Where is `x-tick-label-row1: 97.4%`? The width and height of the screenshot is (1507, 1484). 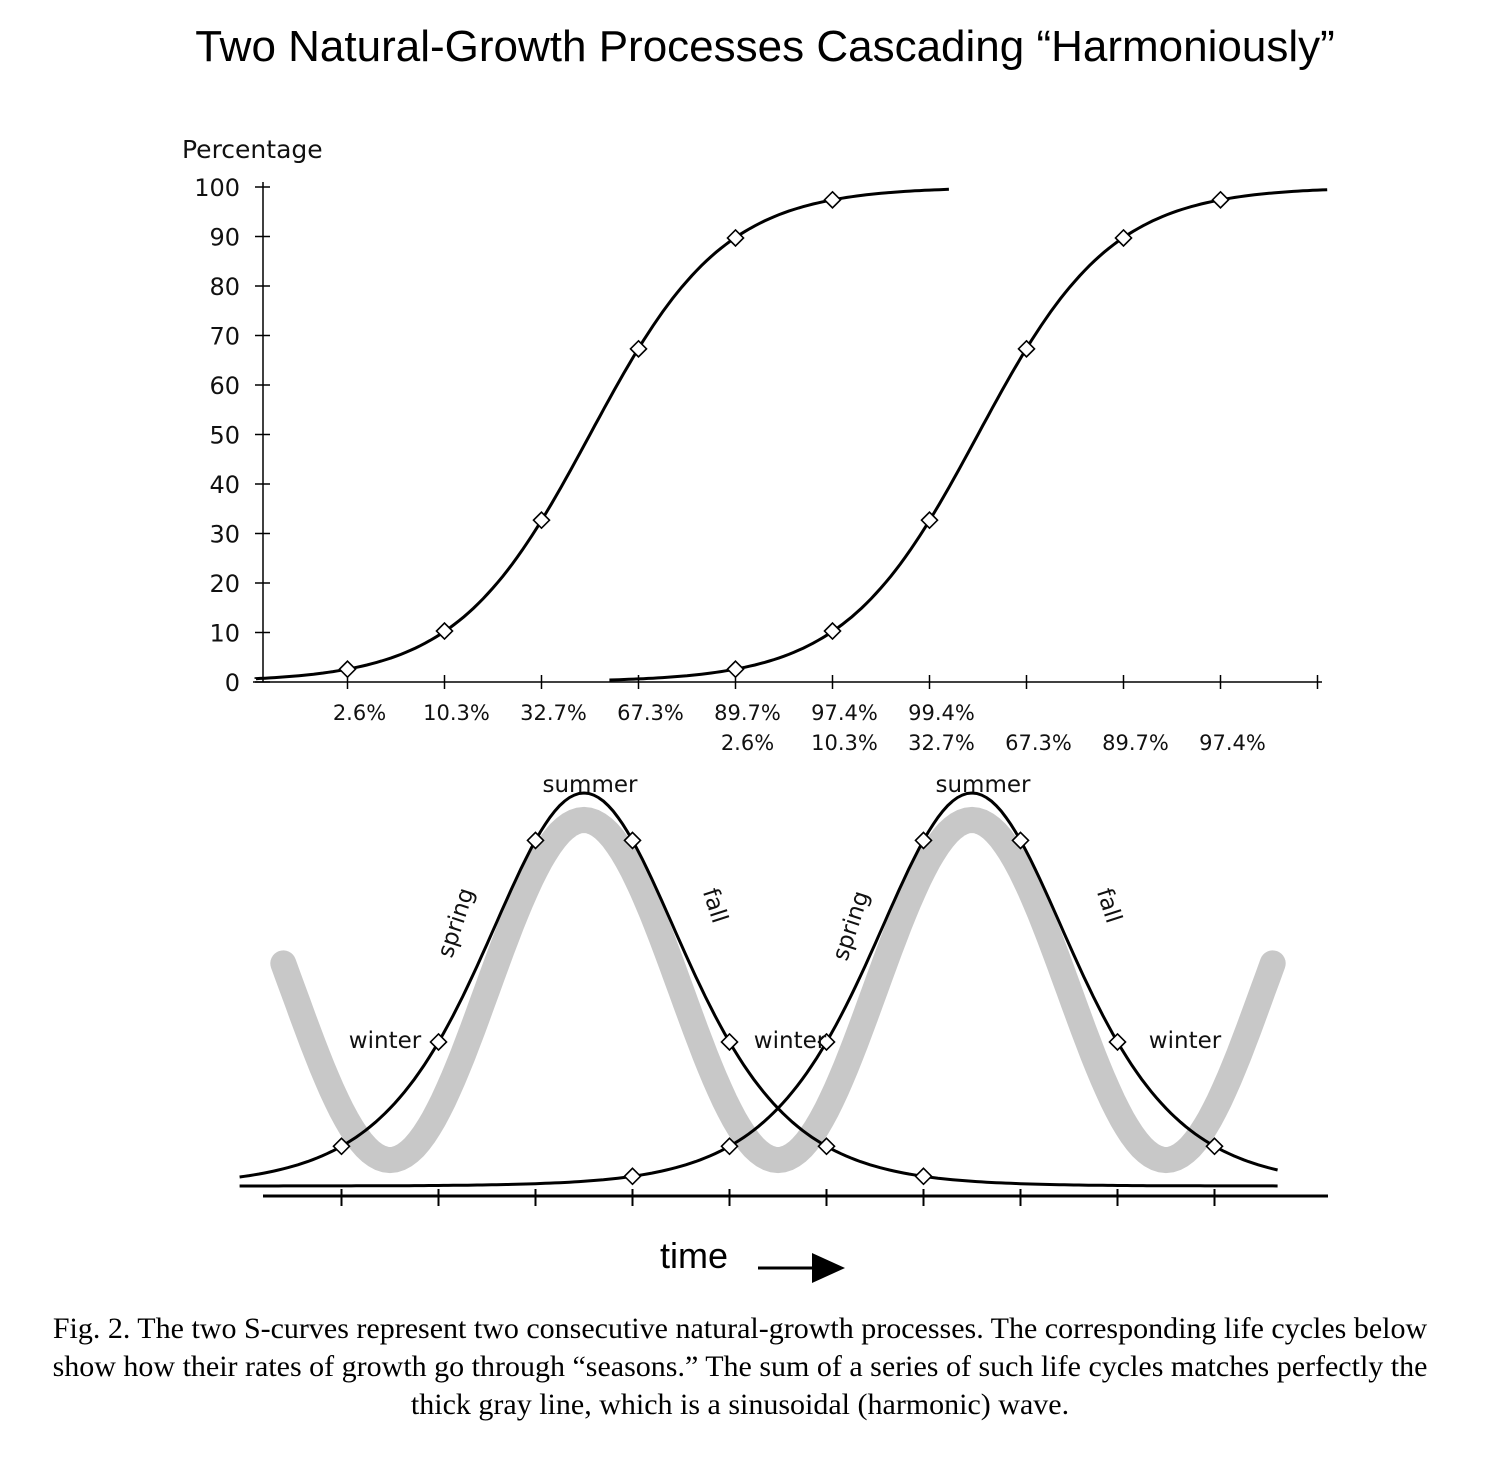
x-tick-label-row1: 97.4% is located at coordinates (844, 713).